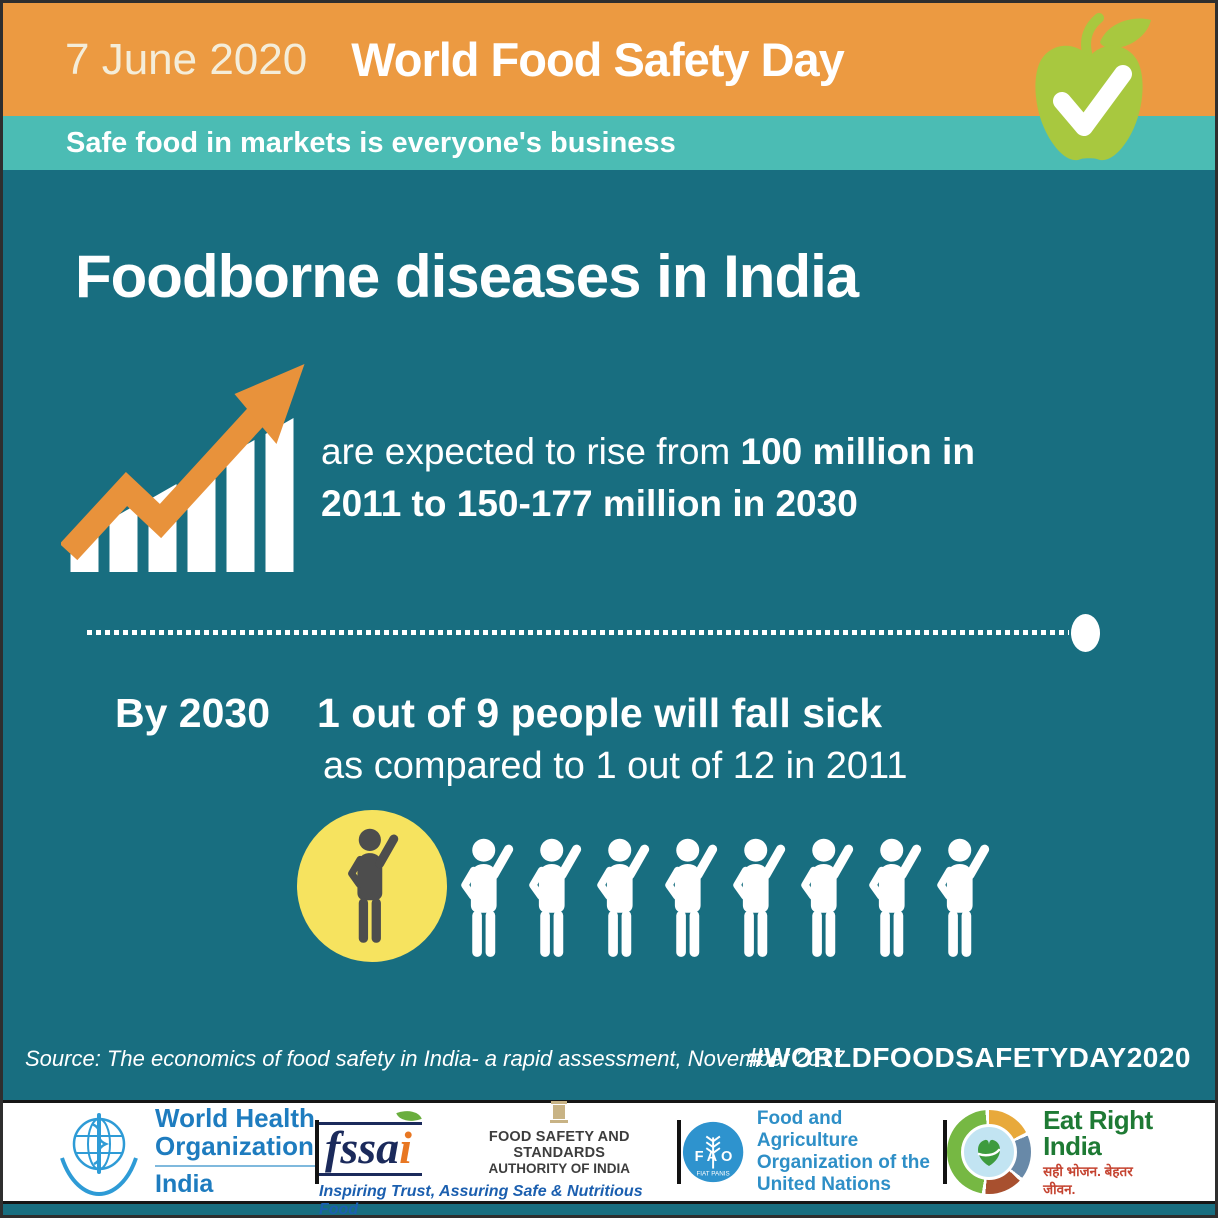 The width and height of the screenshot is (1218, 1218). Describe the element at coordinates (600, 713) in the screenshot. I see `projection-line1: 1 out of 9 people will fall sick` at that location.